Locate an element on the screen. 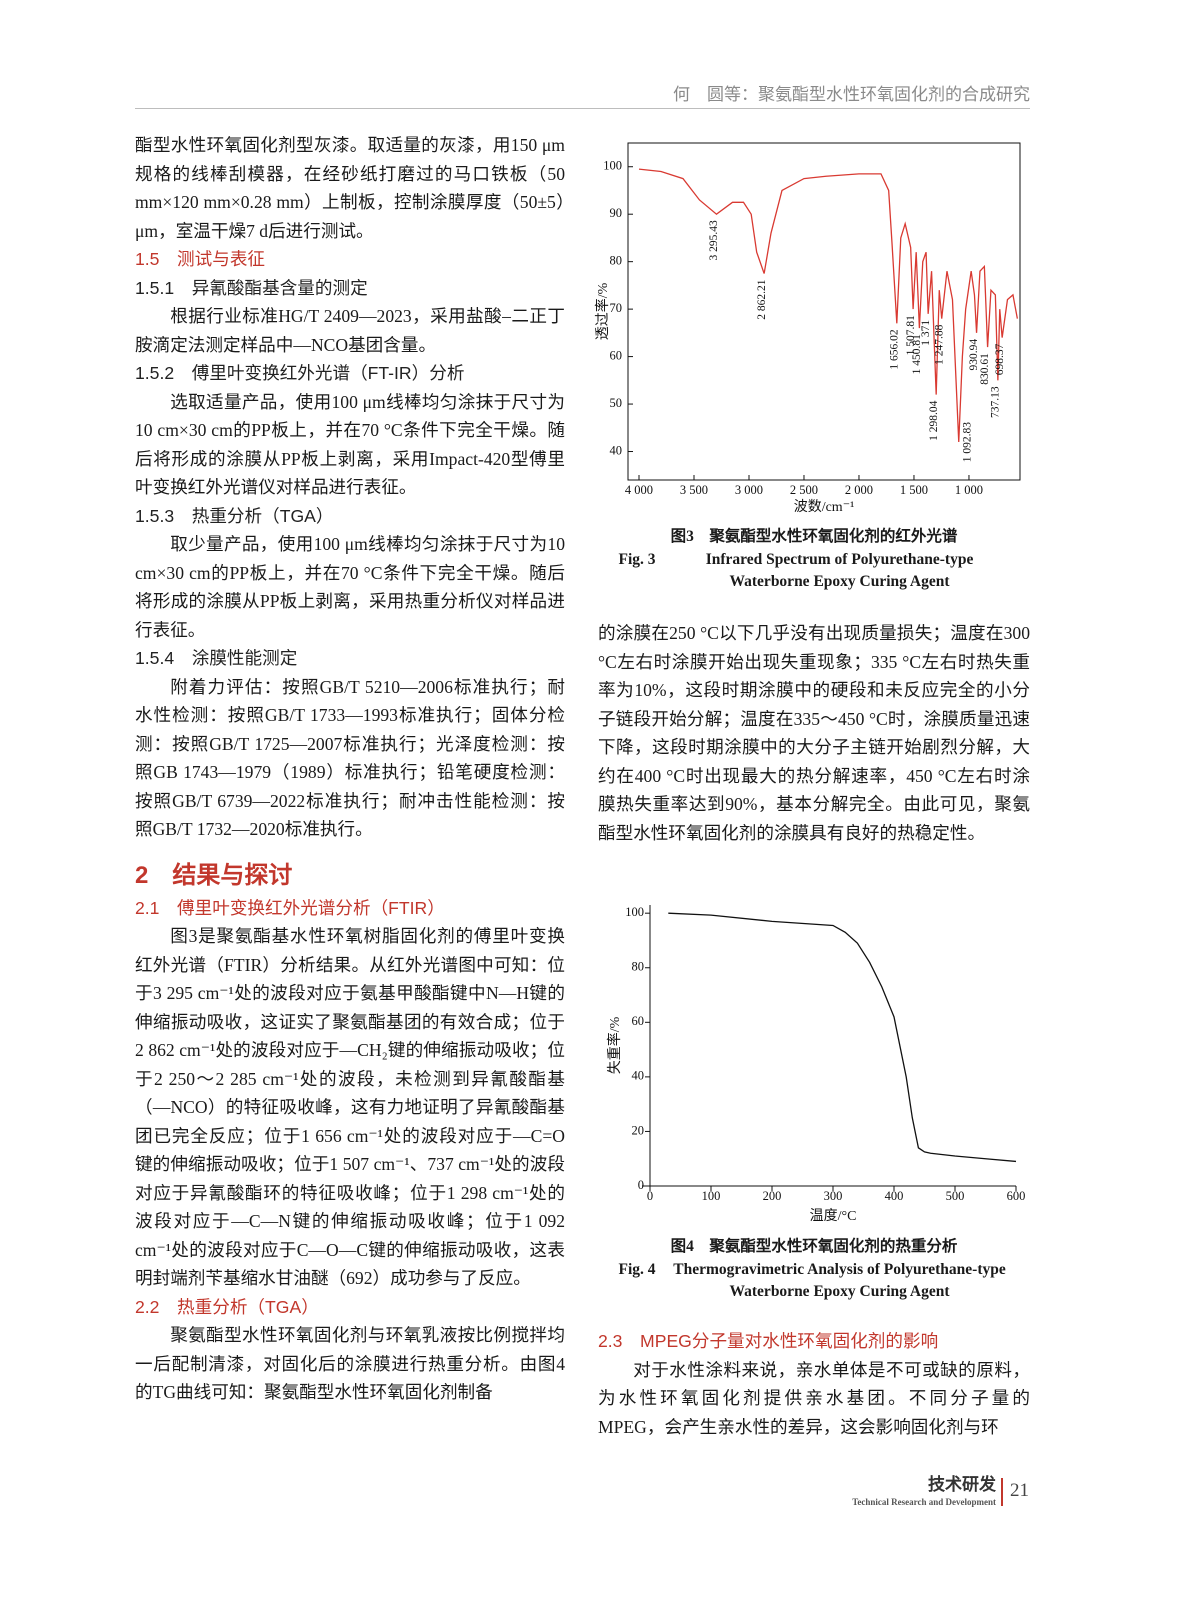 The height and width of the screenshot is (1600, 1187). heading: 1.5 测试与表征 is located at coordinates (200, 259).